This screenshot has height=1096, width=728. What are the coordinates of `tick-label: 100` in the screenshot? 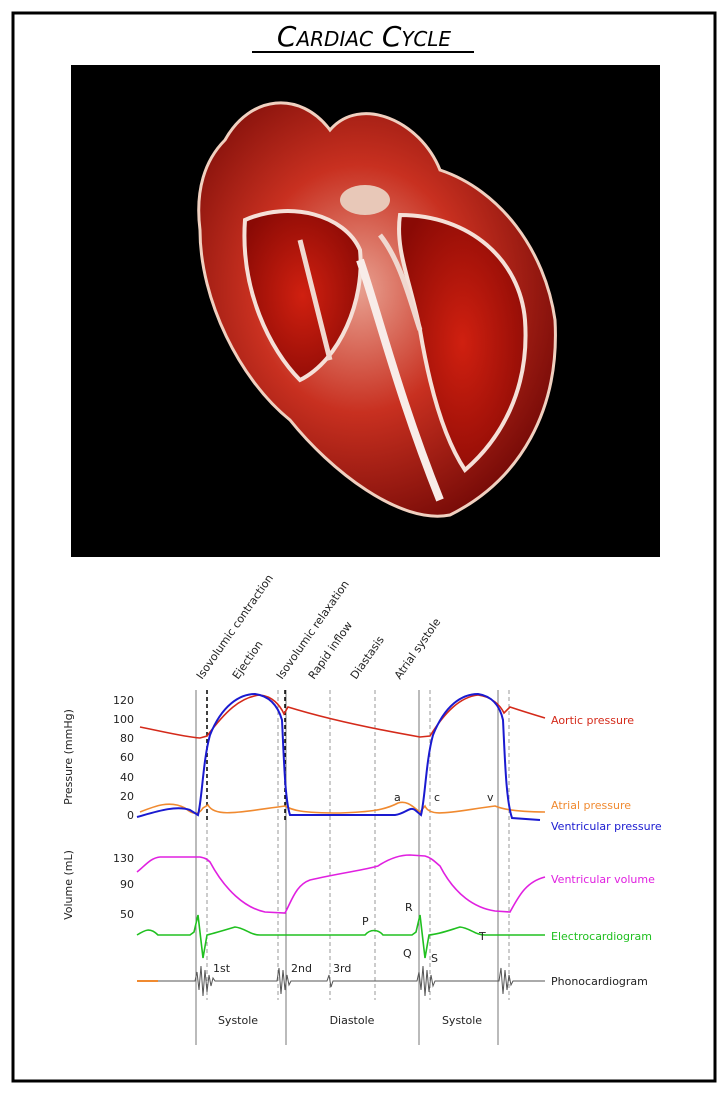 It's located at (123, 719).